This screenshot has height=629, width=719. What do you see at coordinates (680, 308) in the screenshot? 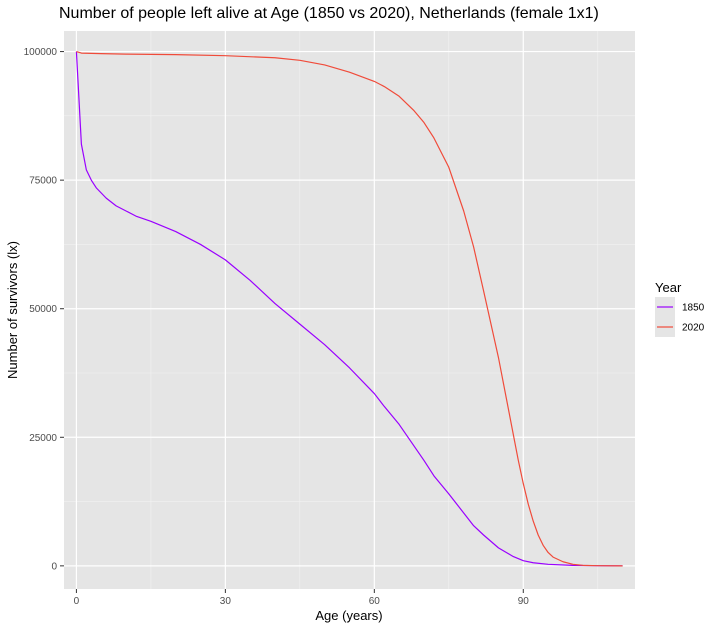
I see `legend: Year 1850 2020` at bounding box center [680, 308].